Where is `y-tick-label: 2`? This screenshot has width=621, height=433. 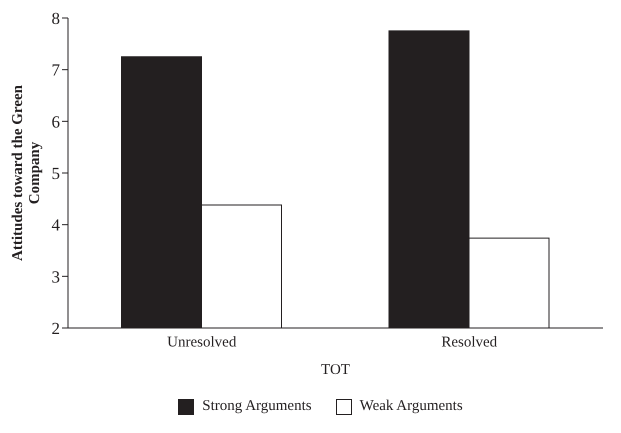 y-tick-label: 2 is located at coordinates (56, 328).